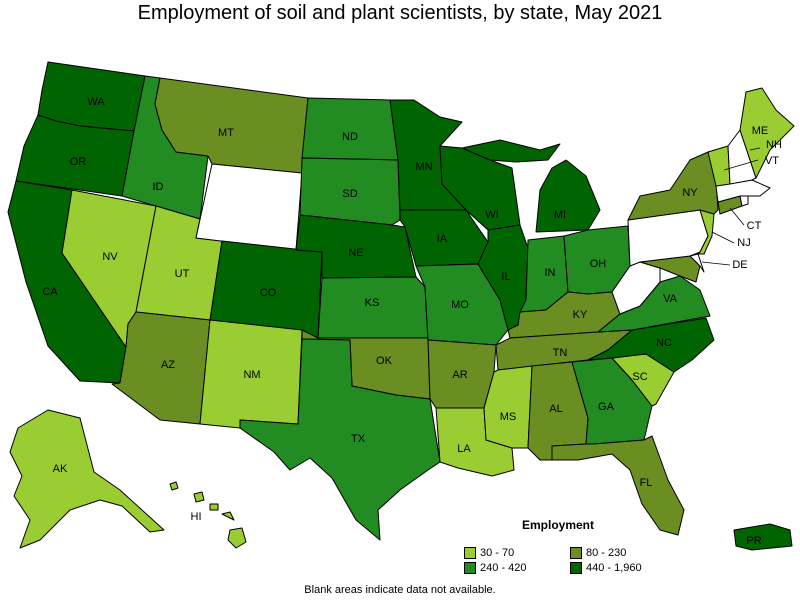 The height and width of the screenshot is (600, 800). What do you see at coordinates (96, 102) in the screenshot?
I see `label-wa: WA` at bounding box center [96, 102].